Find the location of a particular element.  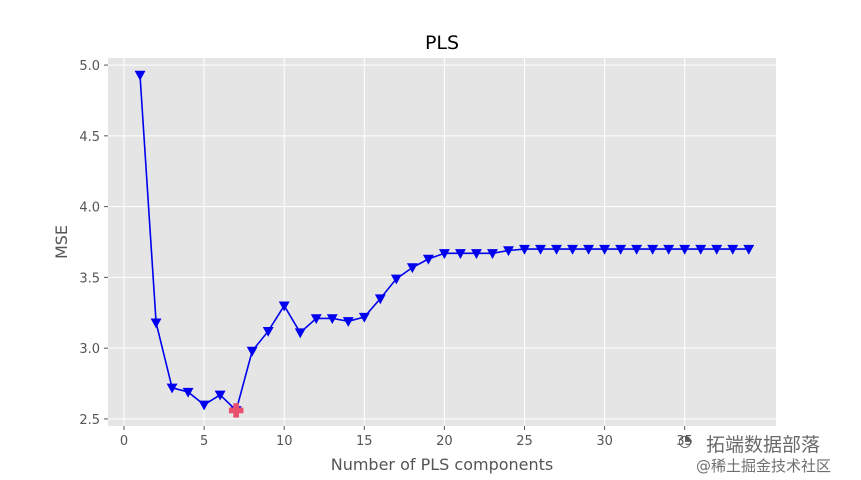

x-axis-label: Number of PLS components is located at coordinates (442, 464).